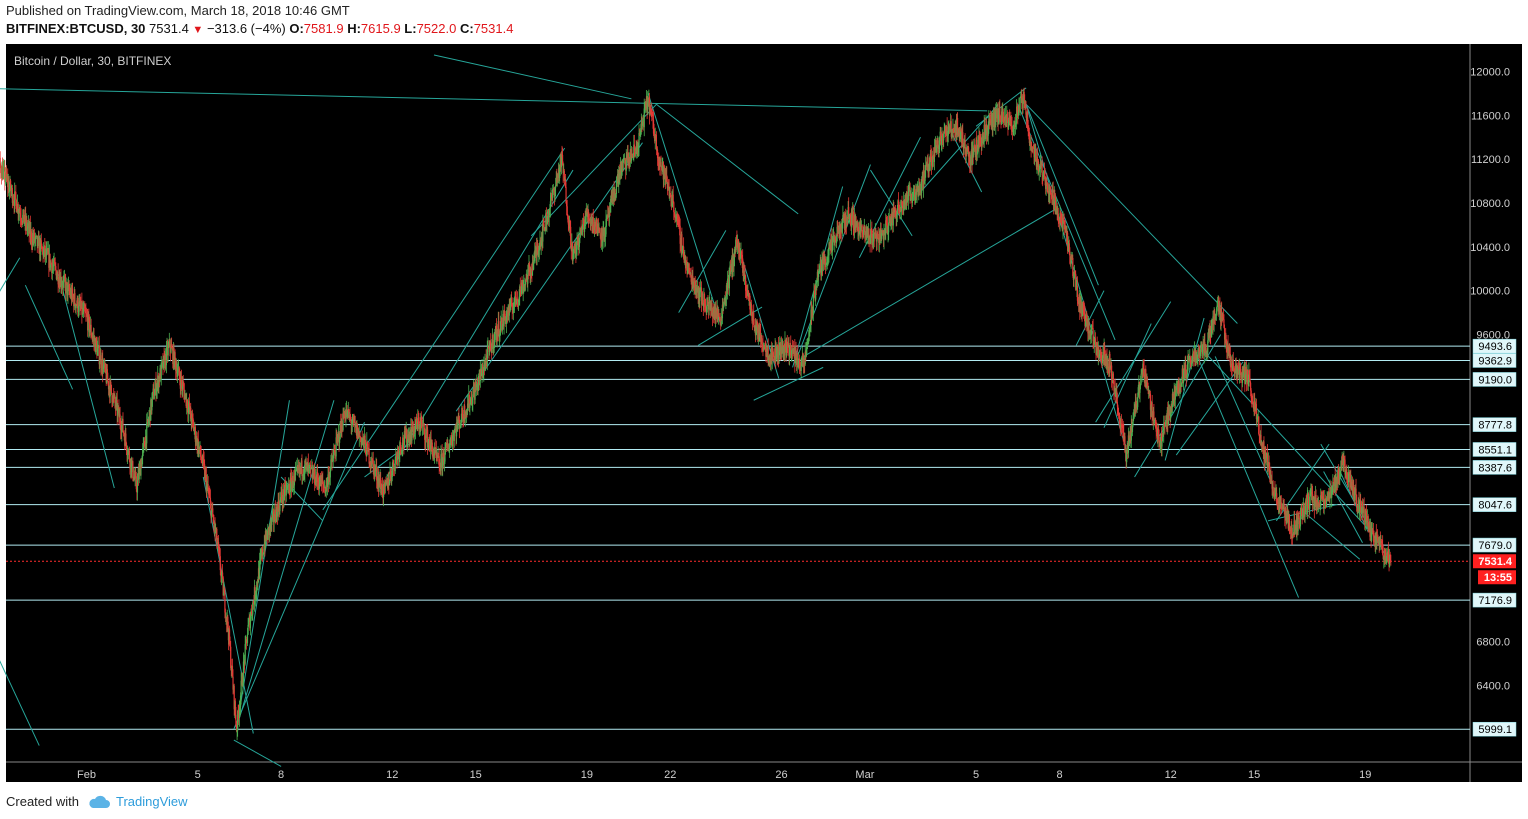 This screenshot has width=1528, height=819. I want to click on high-label: H:, so click(354, 28).